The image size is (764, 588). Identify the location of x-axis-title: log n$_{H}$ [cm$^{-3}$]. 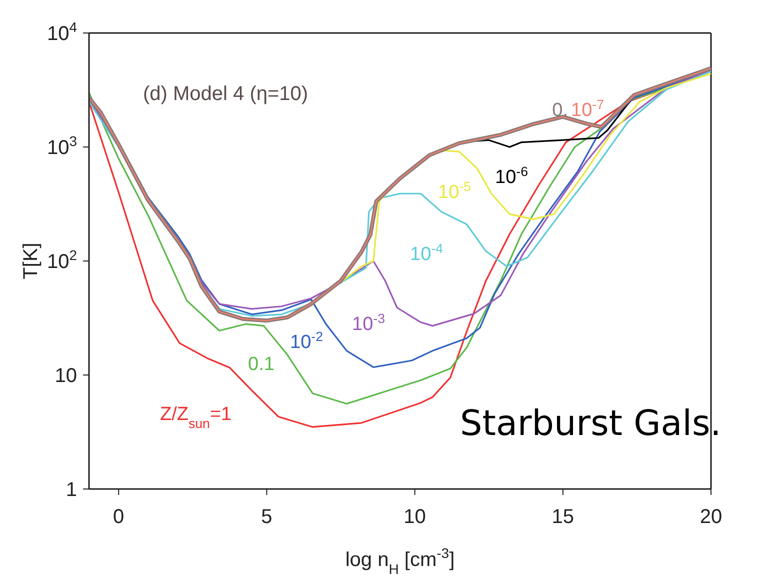
(400, 561).